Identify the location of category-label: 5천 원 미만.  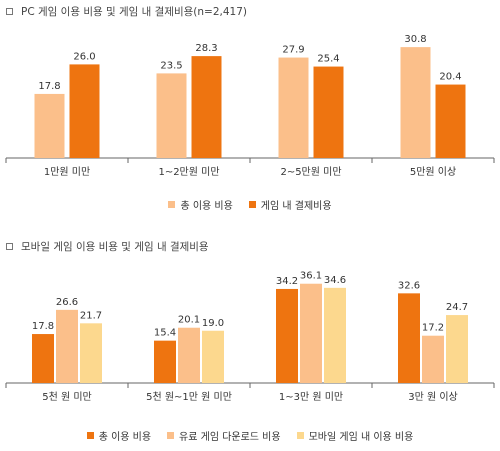
(67, 397).